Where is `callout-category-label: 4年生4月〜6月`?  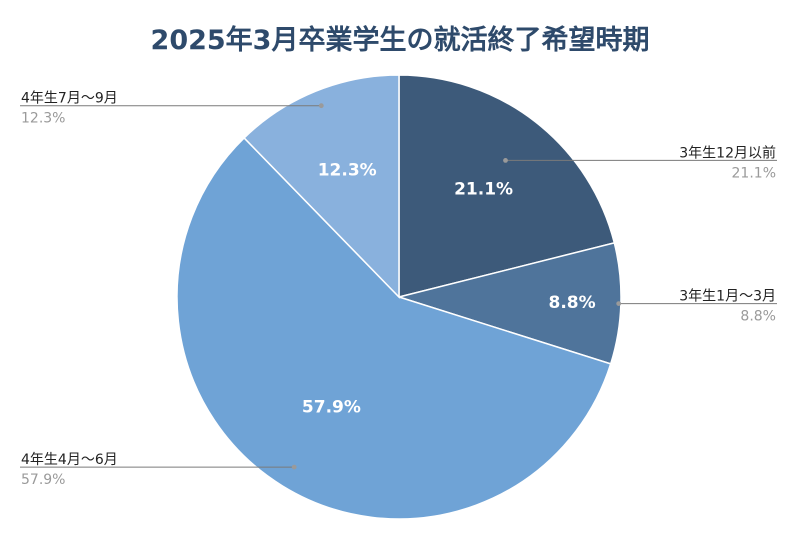 callout-category-label: 4年生4月〜6月 is located at coordinates (69, 460).